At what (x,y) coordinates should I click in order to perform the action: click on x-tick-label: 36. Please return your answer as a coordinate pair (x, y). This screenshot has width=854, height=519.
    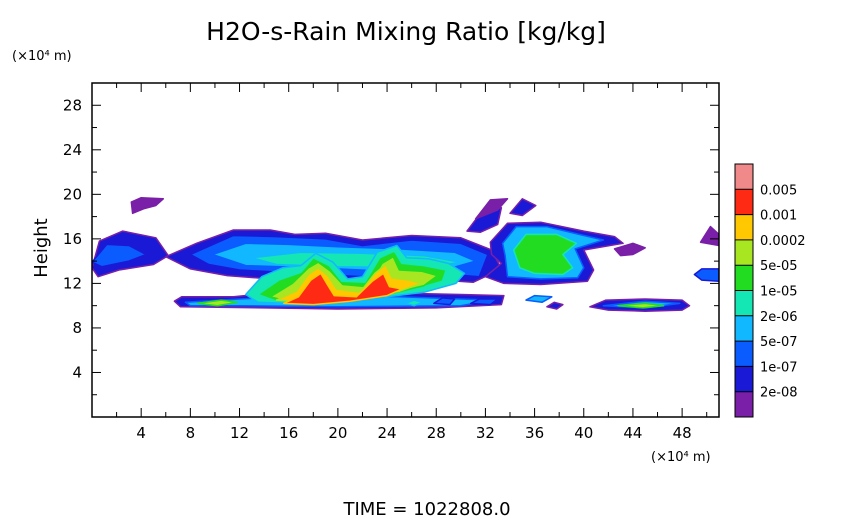
    Looking at the image, I should click on (534, 433).